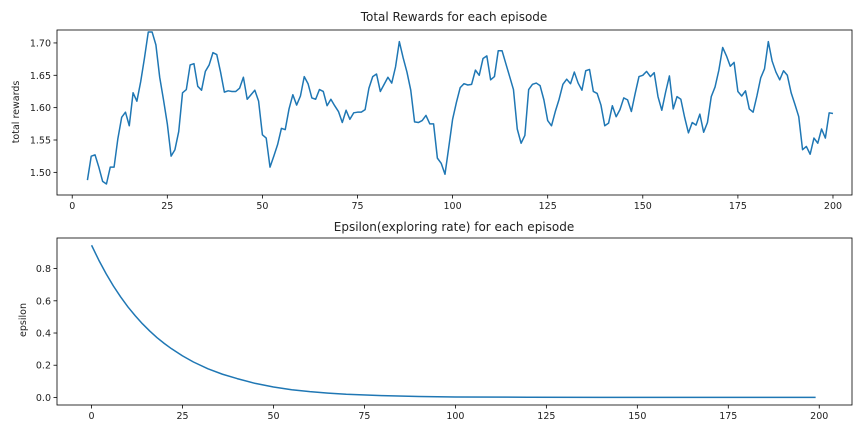  Describe the element at coordinates (643, 206) in the screenshot. I see `rewards-x-tick-label: 150` at that location.